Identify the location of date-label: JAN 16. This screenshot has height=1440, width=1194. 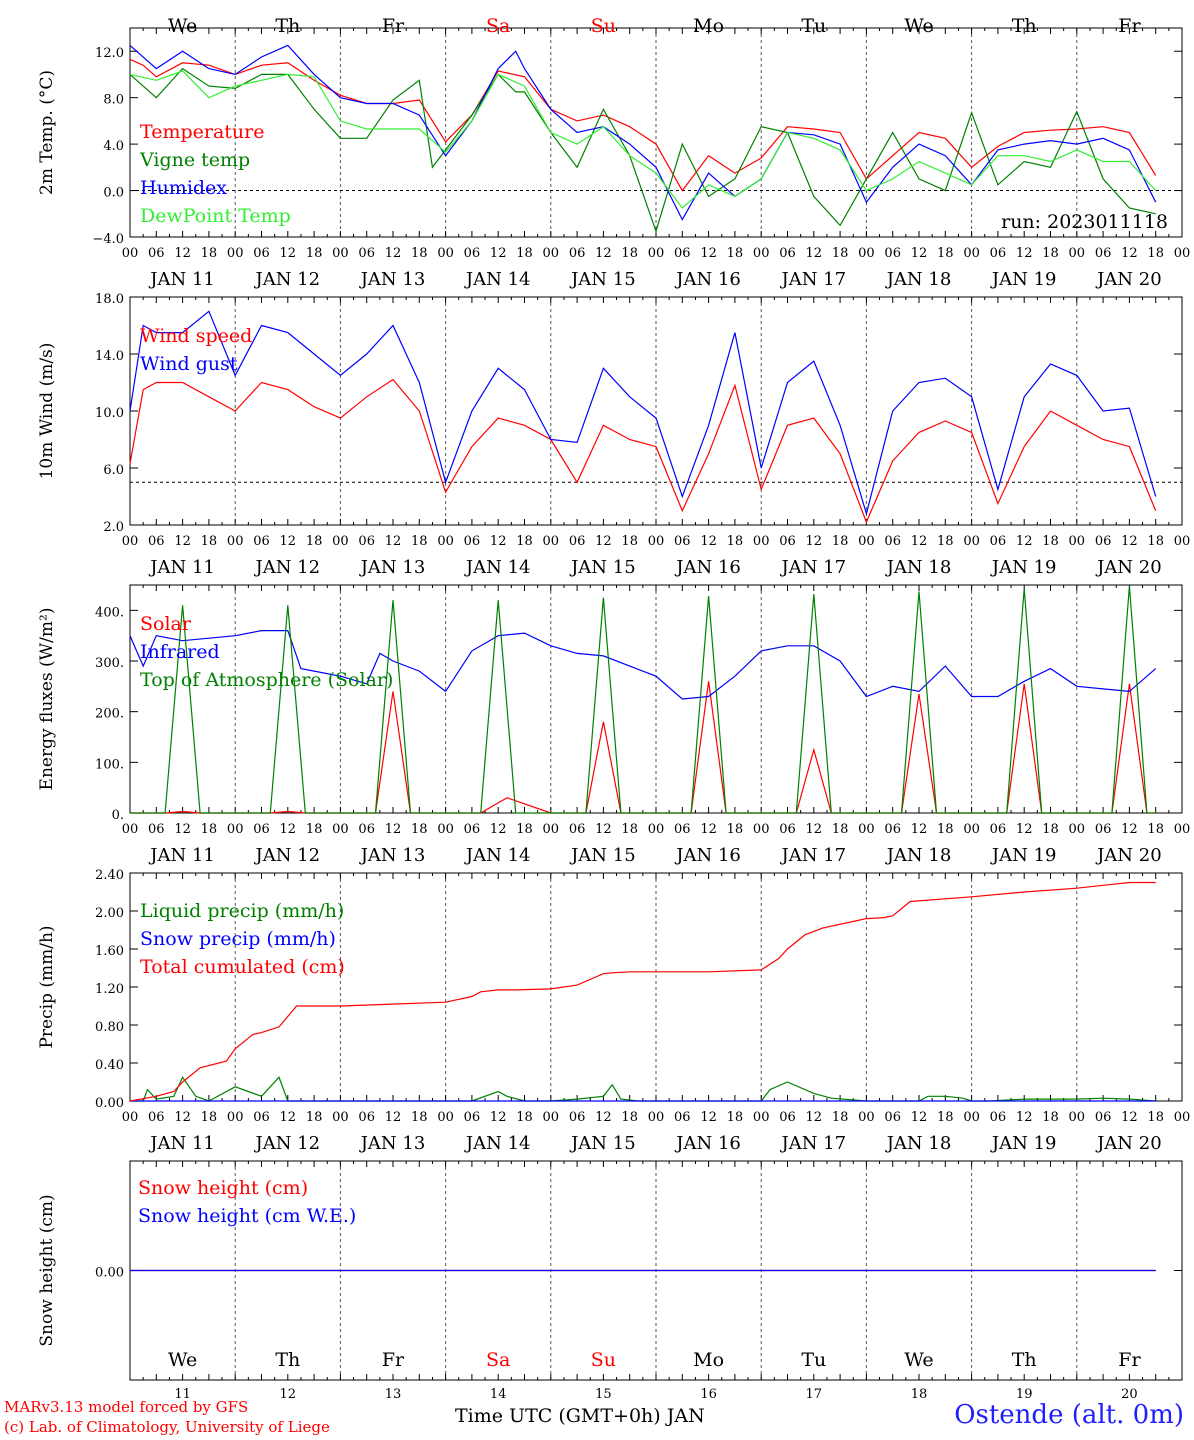
(707, 855).